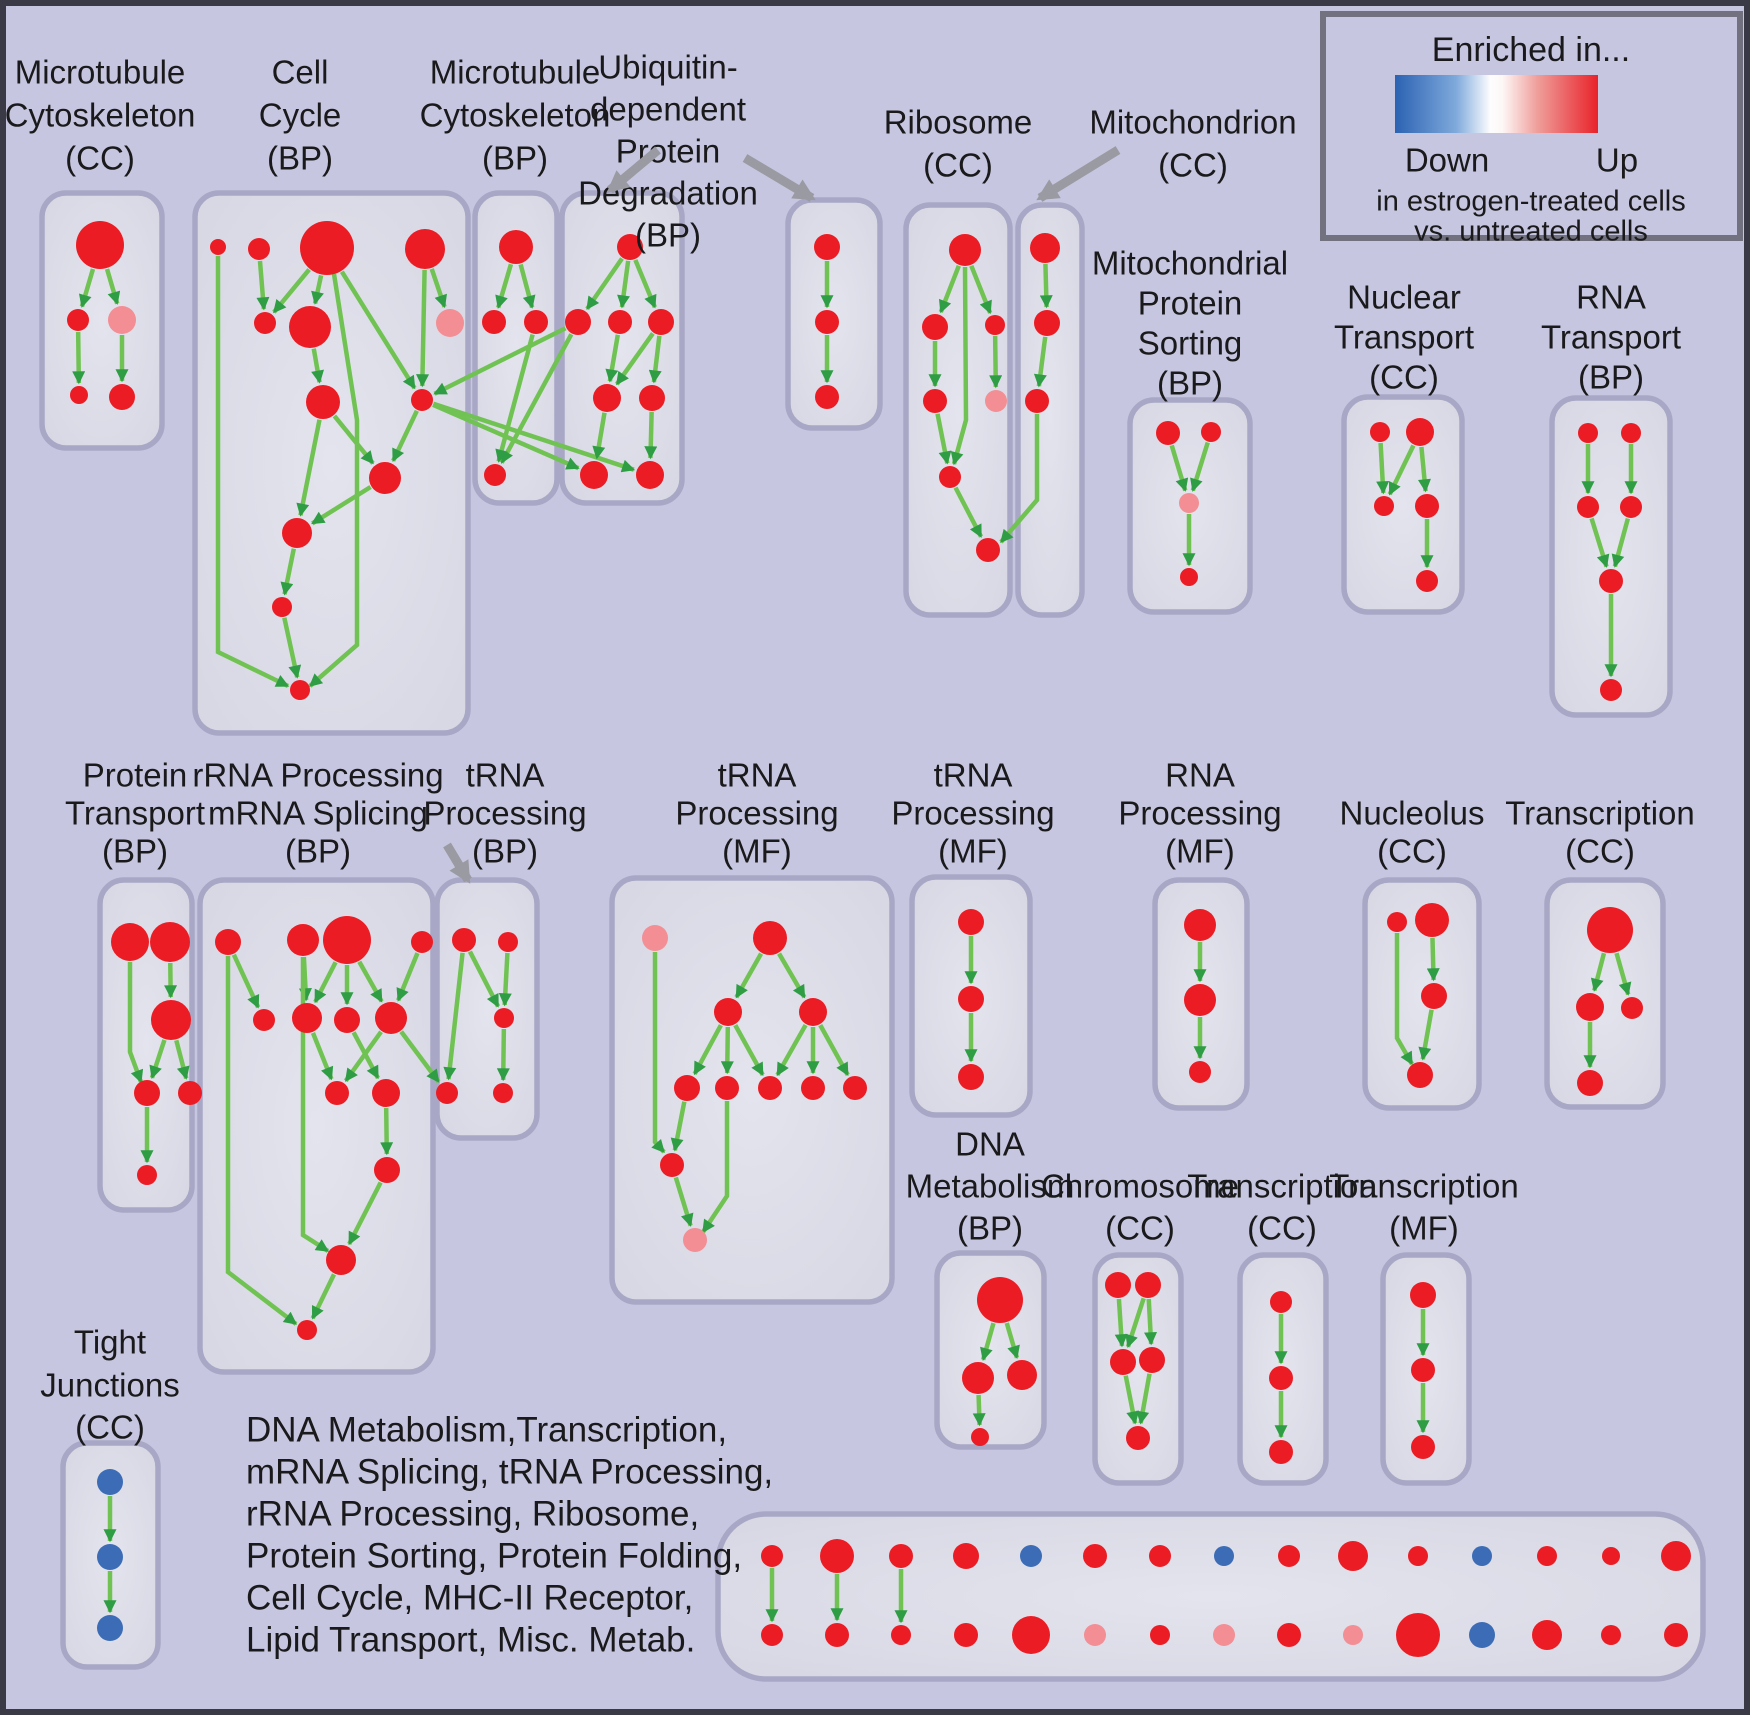  I want to click on go-term-node-v1-red, so click(1423, 1295).